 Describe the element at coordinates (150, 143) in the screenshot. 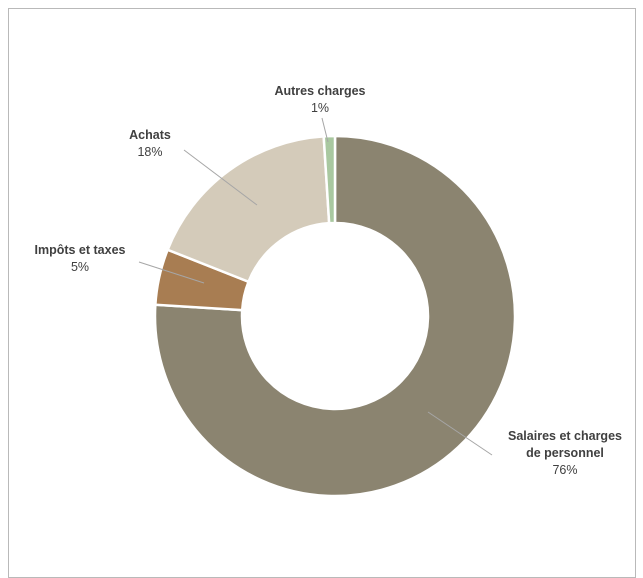

I see `data-label: Achats 18%` at that location.